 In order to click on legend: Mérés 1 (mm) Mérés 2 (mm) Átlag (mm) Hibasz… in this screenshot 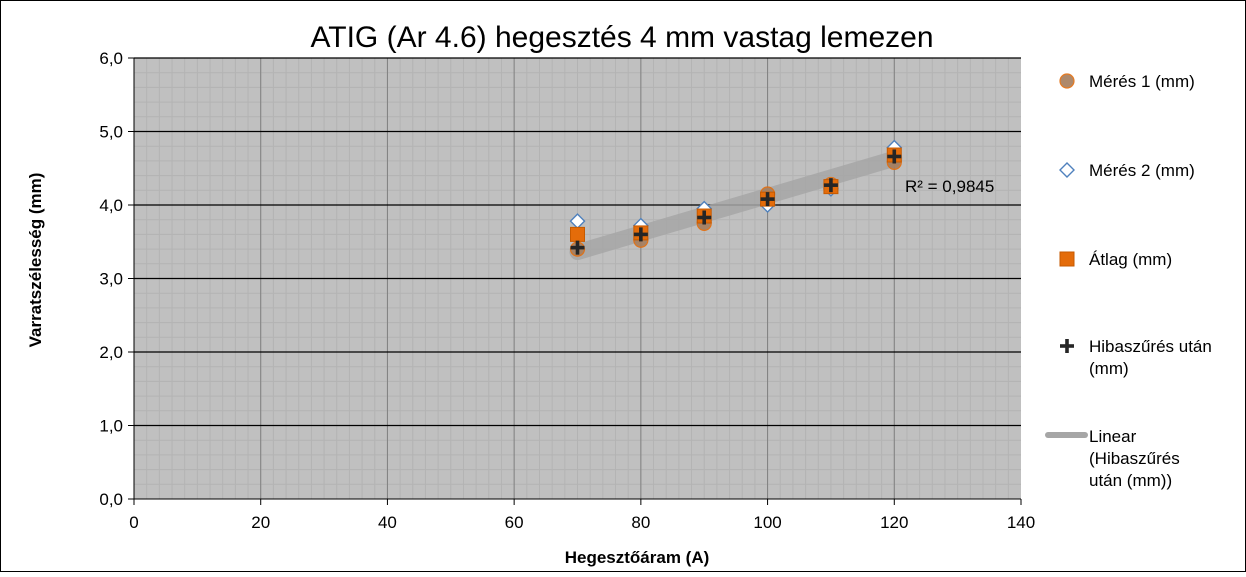, I will do `click(1128, 281)`.